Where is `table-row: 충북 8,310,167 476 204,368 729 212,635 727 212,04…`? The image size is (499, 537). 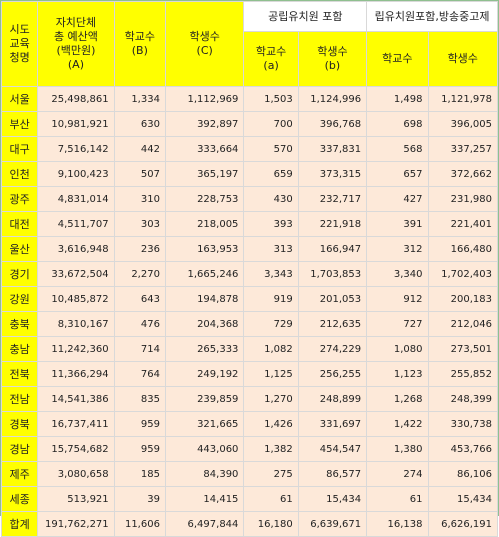 table-row: 충북 8,310,167 476 204,368 729 212,635 727 212,04… is located at coordinates (249, 324).